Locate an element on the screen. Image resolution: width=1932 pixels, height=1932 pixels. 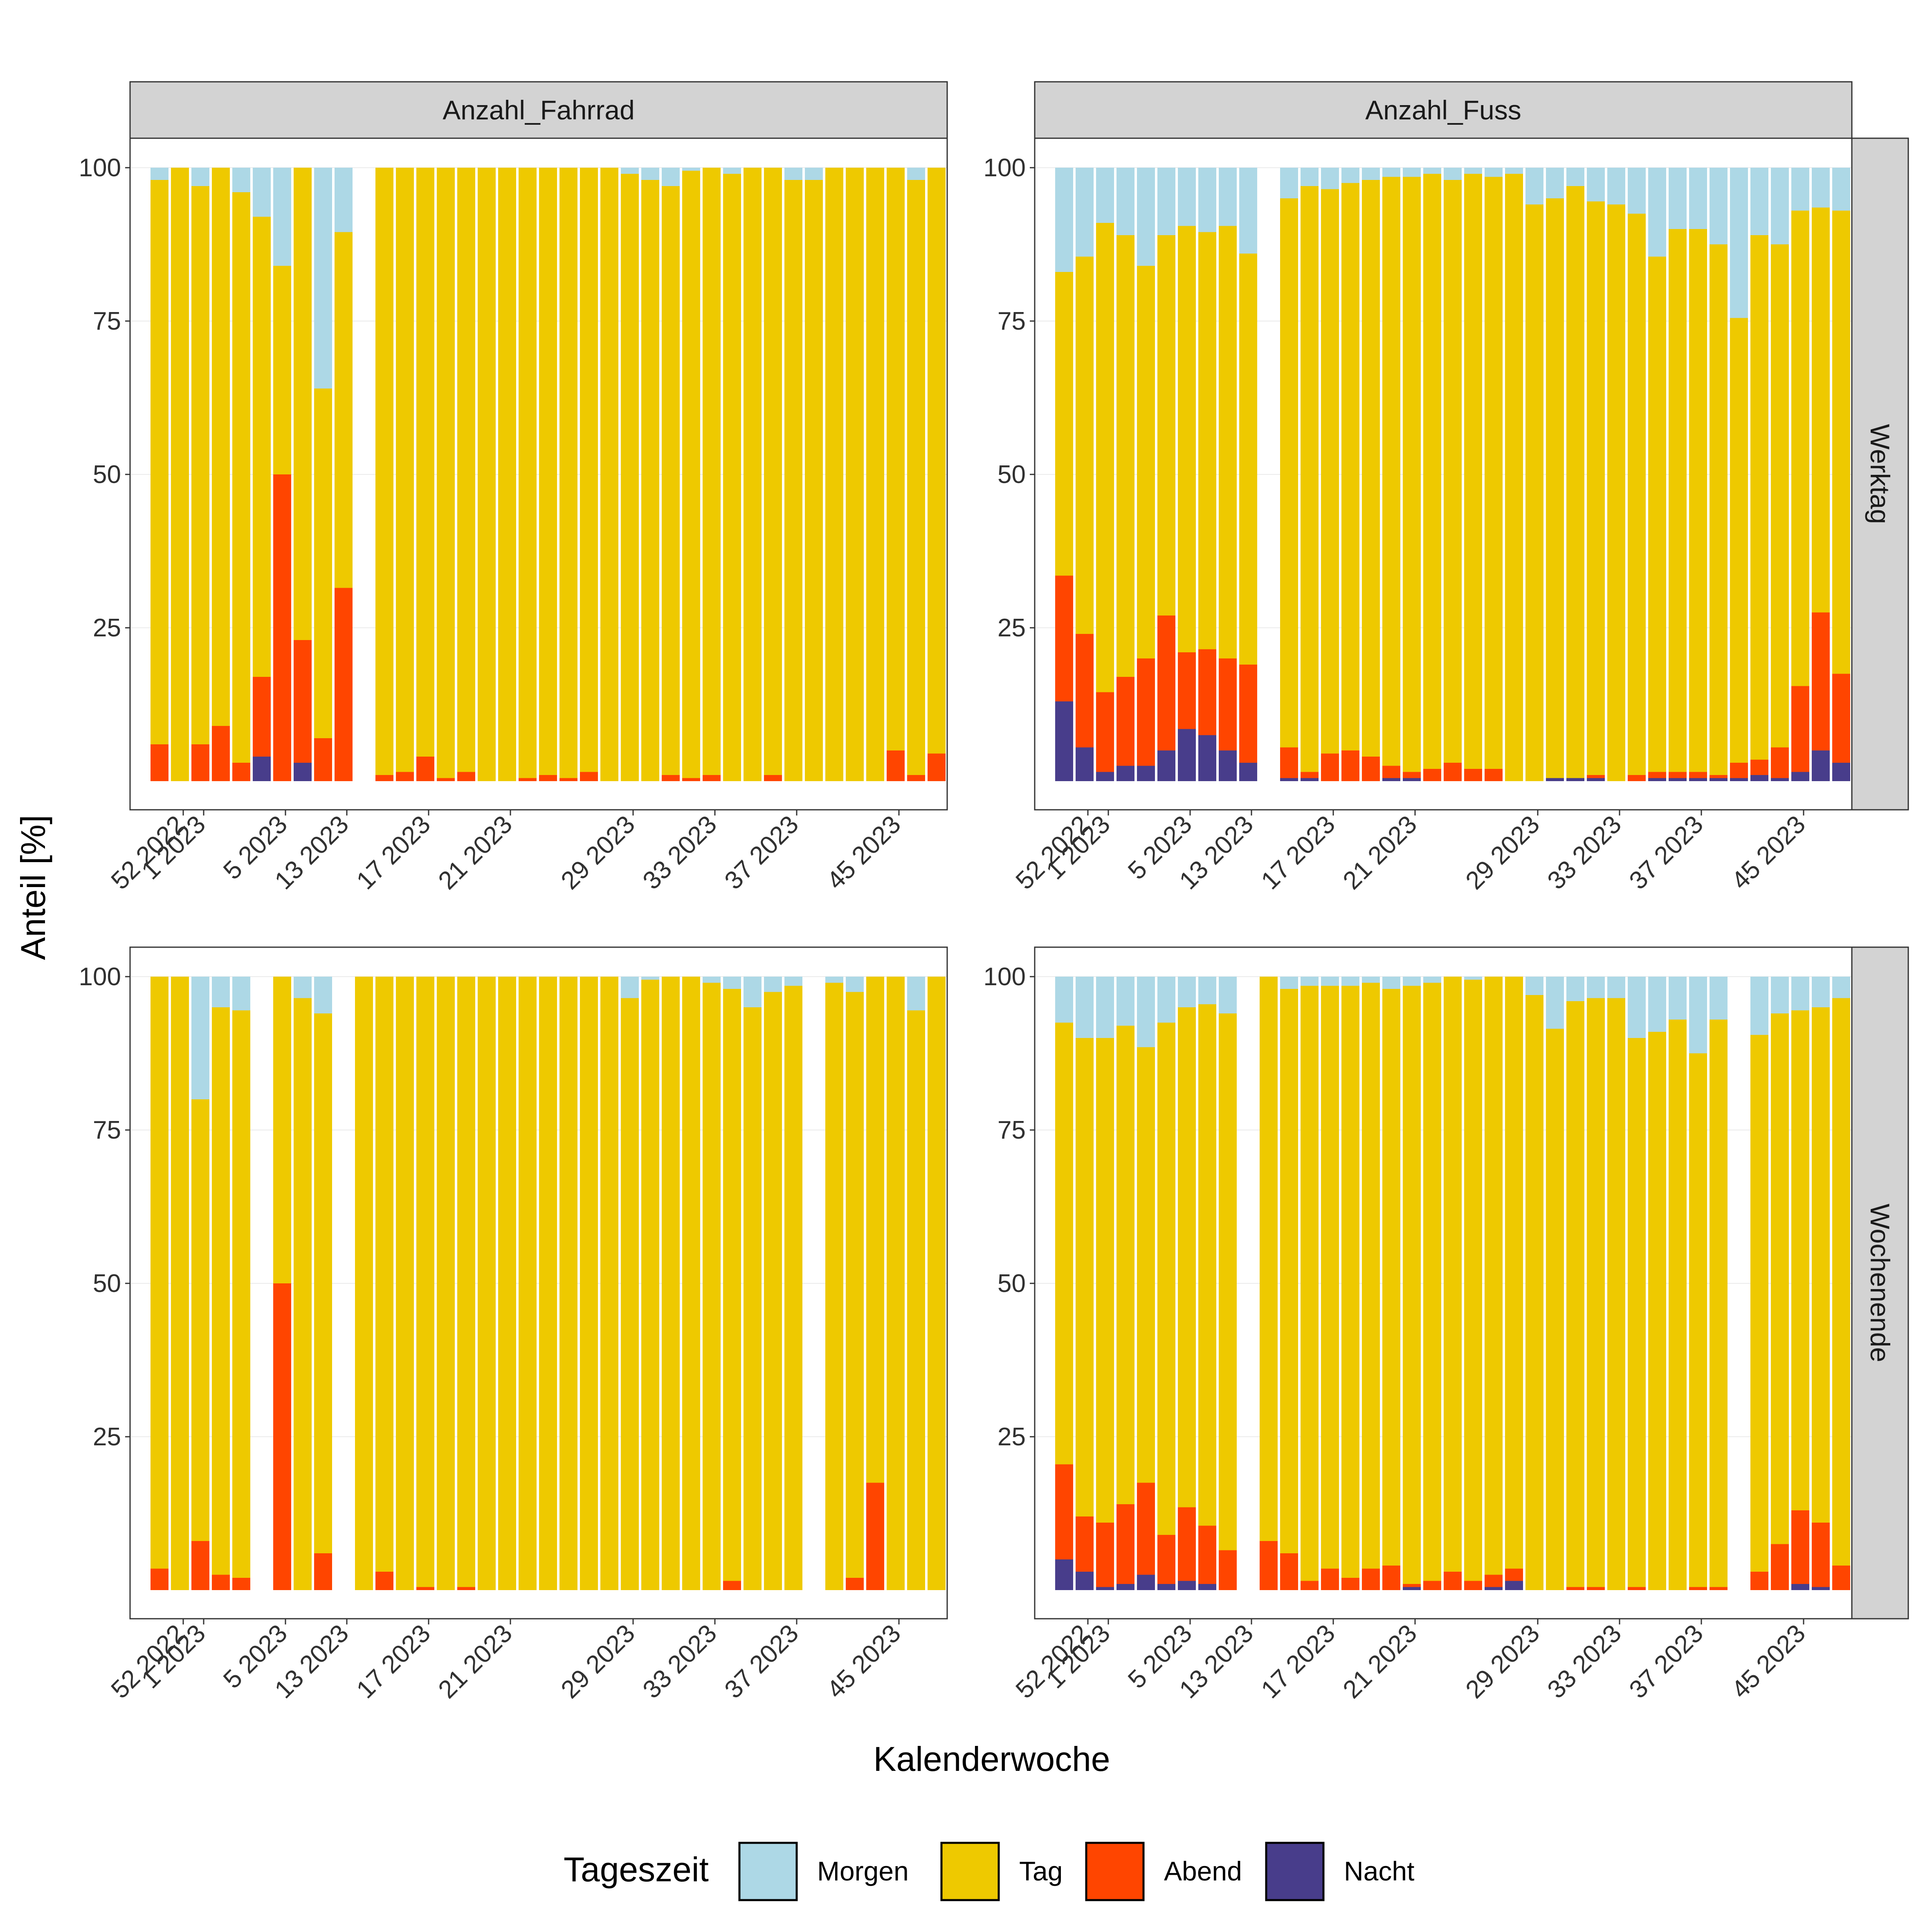
legend-label-nacht: Nacht is located at coordinates (1379, 1871).